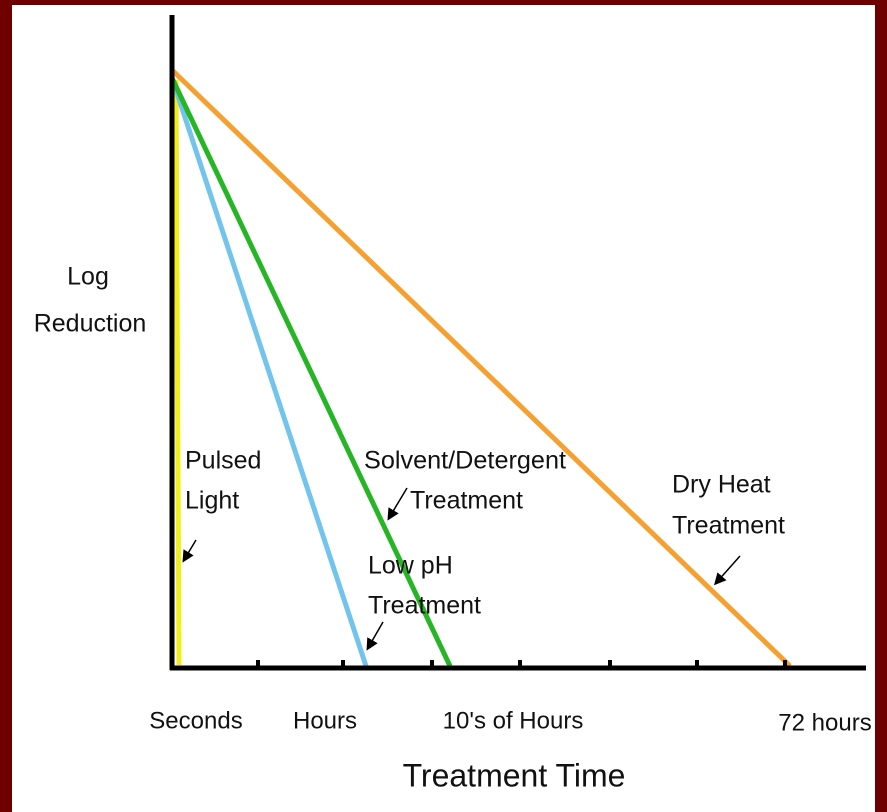 This screenshot has width=887, height=812. Describe the element at coordinates (223, 461) in the screenshot. I see `annotation: Pulsed` at that location.